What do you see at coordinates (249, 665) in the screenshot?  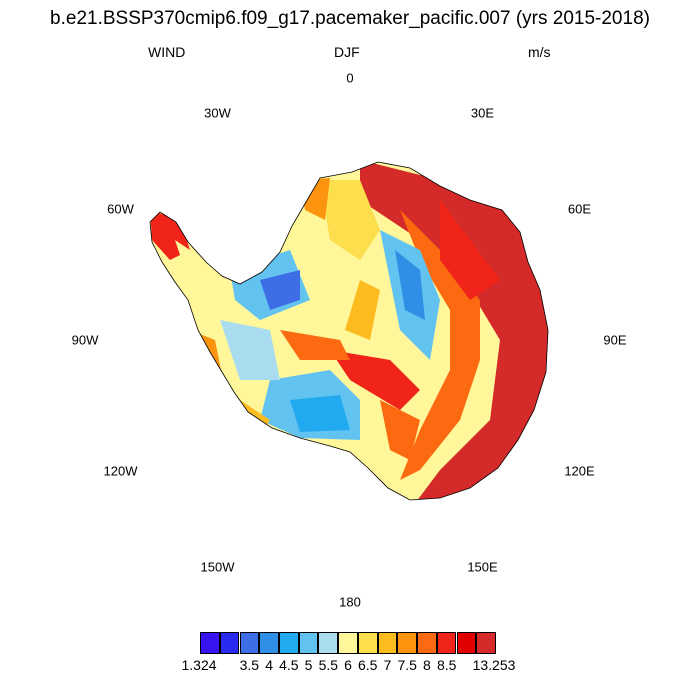 I see `colorbar-label: 3.5` at bounding box center [249, 665].